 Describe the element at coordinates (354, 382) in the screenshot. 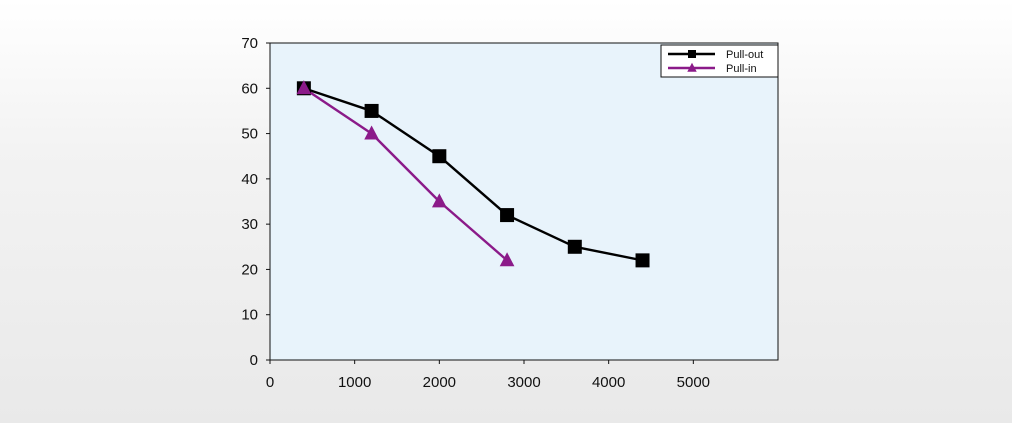

I see `x-tick-label: 1000` at that location.